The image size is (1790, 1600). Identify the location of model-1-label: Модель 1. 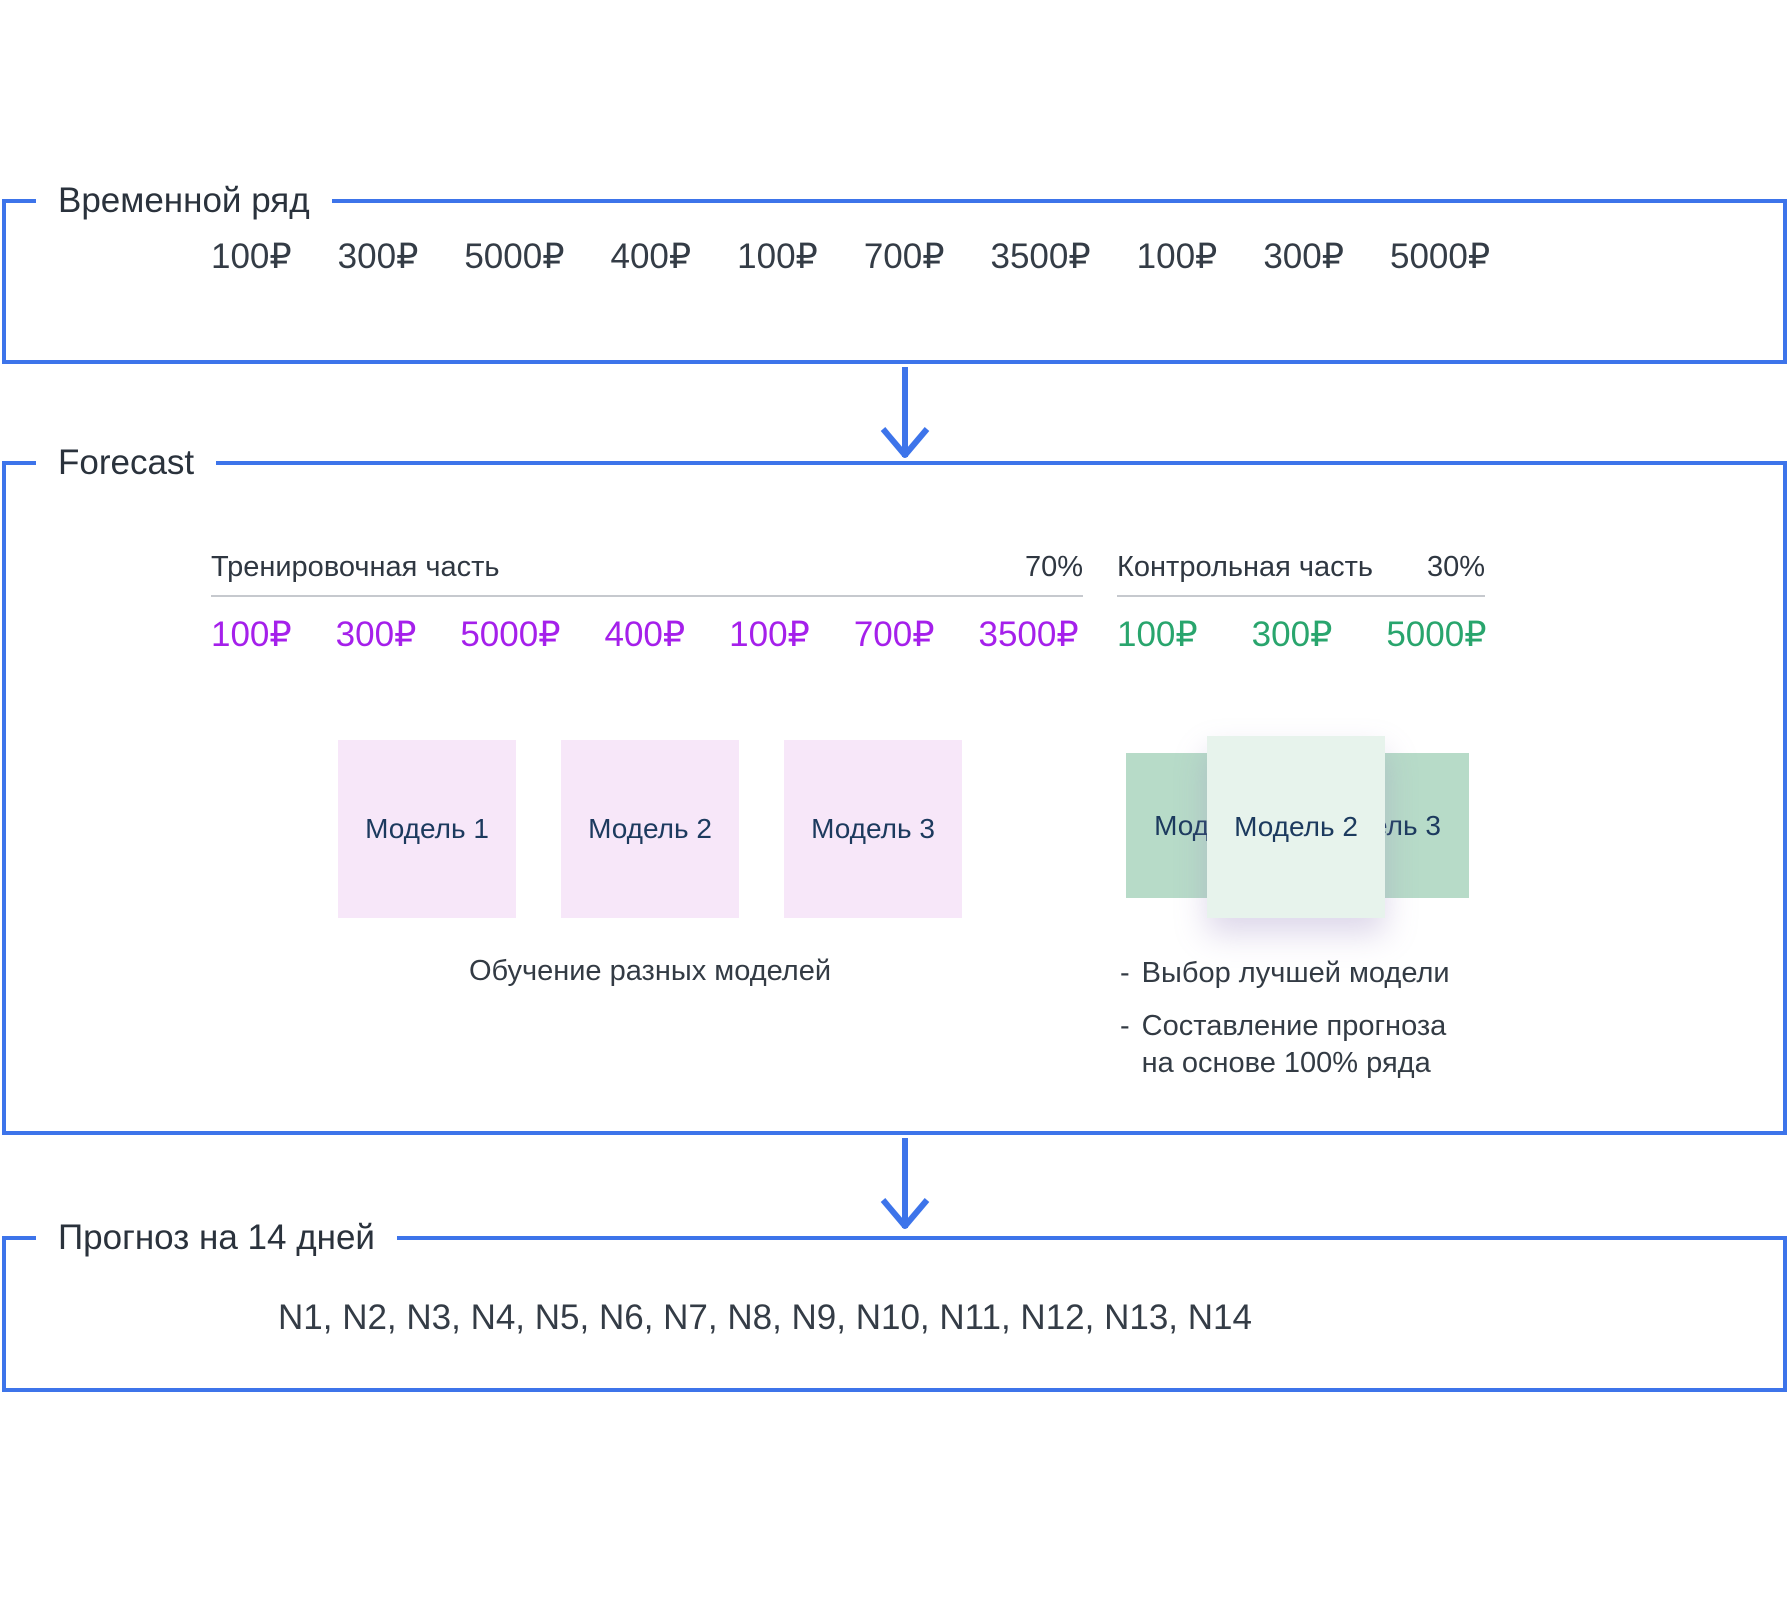
(427, 828).